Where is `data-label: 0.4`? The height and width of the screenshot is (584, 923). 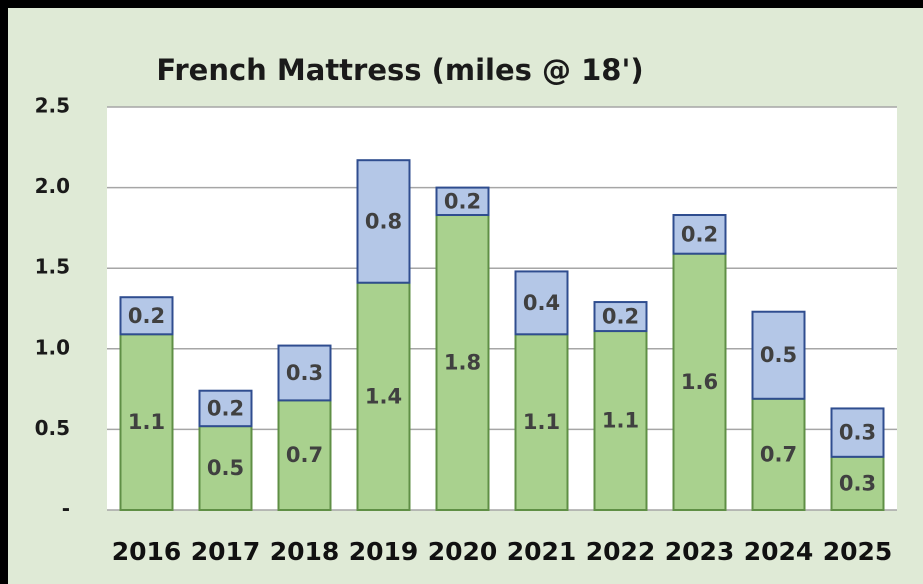 data-label: 0.4 is located at coordinates (541, 303).